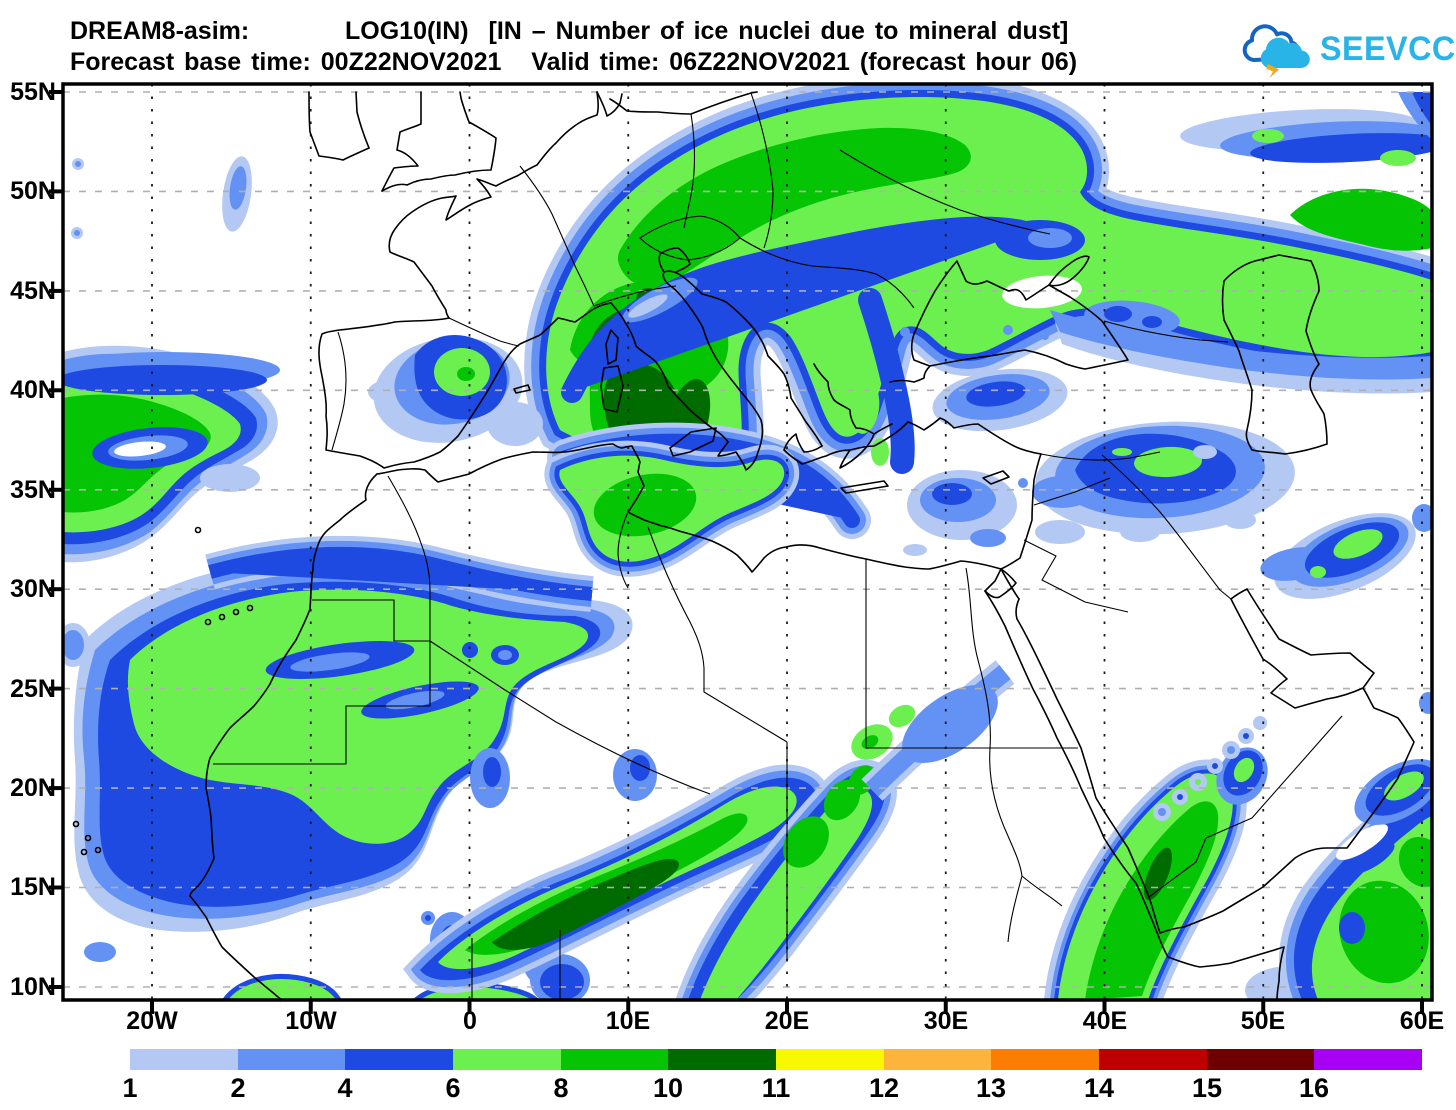  What do you see at coordinates (33, 689) in the screenshot?
I see `lat-label: 25N` at bounding box center [33, 689].